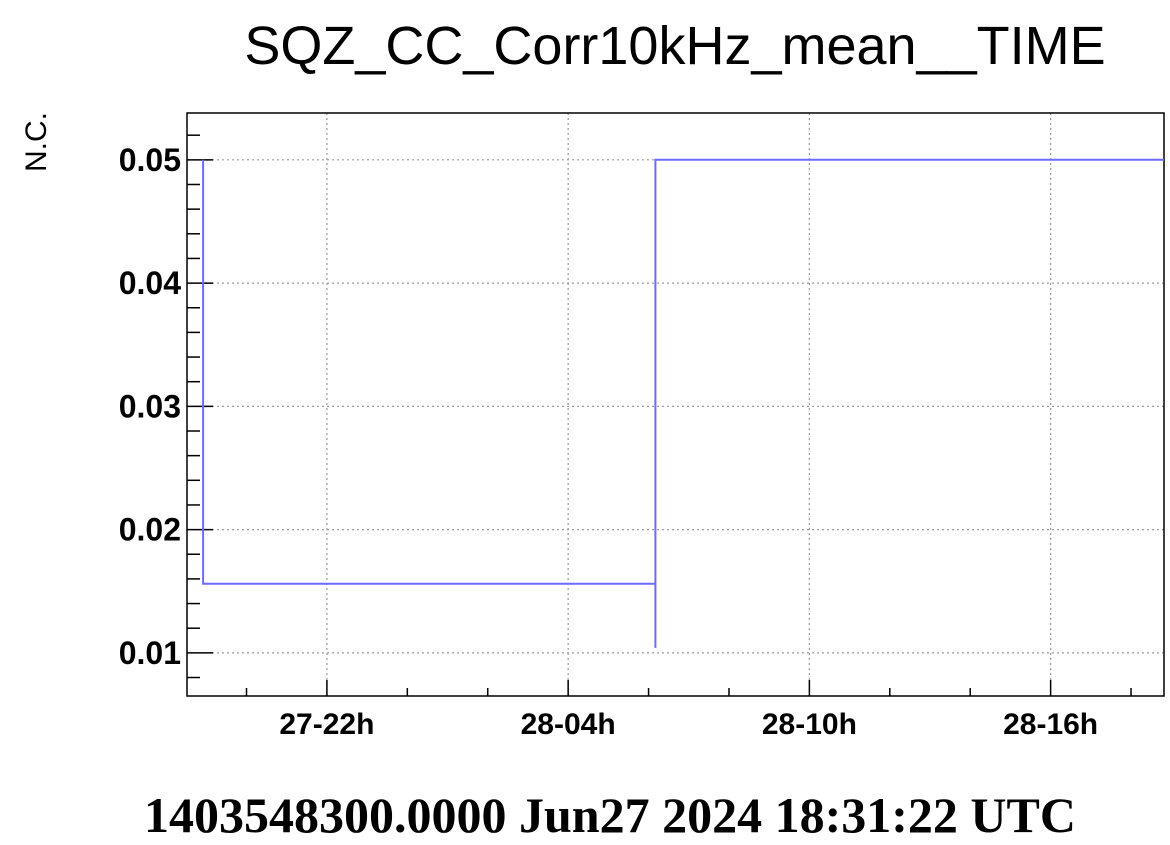 The image size is (1170, 845). I want to click on y-tick-label: 0.04, so click(150, 283).